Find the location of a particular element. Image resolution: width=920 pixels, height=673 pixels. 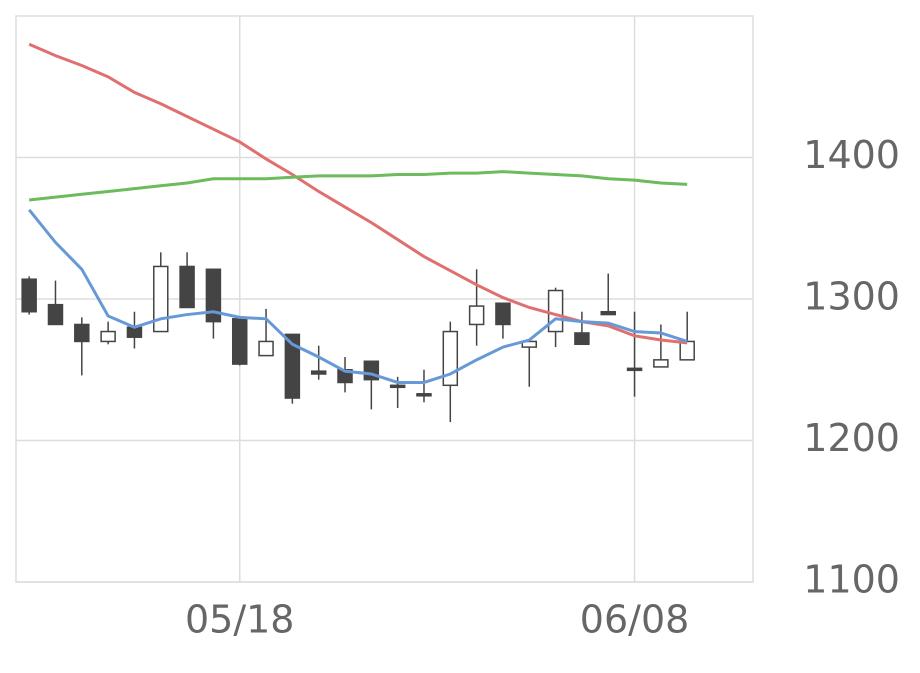

x-tick-label: 05/18 is located at coordinates (240, 620).